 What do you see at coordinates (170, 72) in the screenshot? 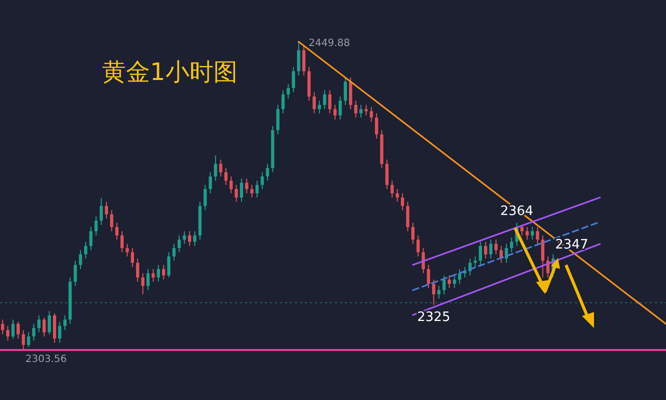
I see `text: 黄金1小时图` at bounding box center [170, 72].